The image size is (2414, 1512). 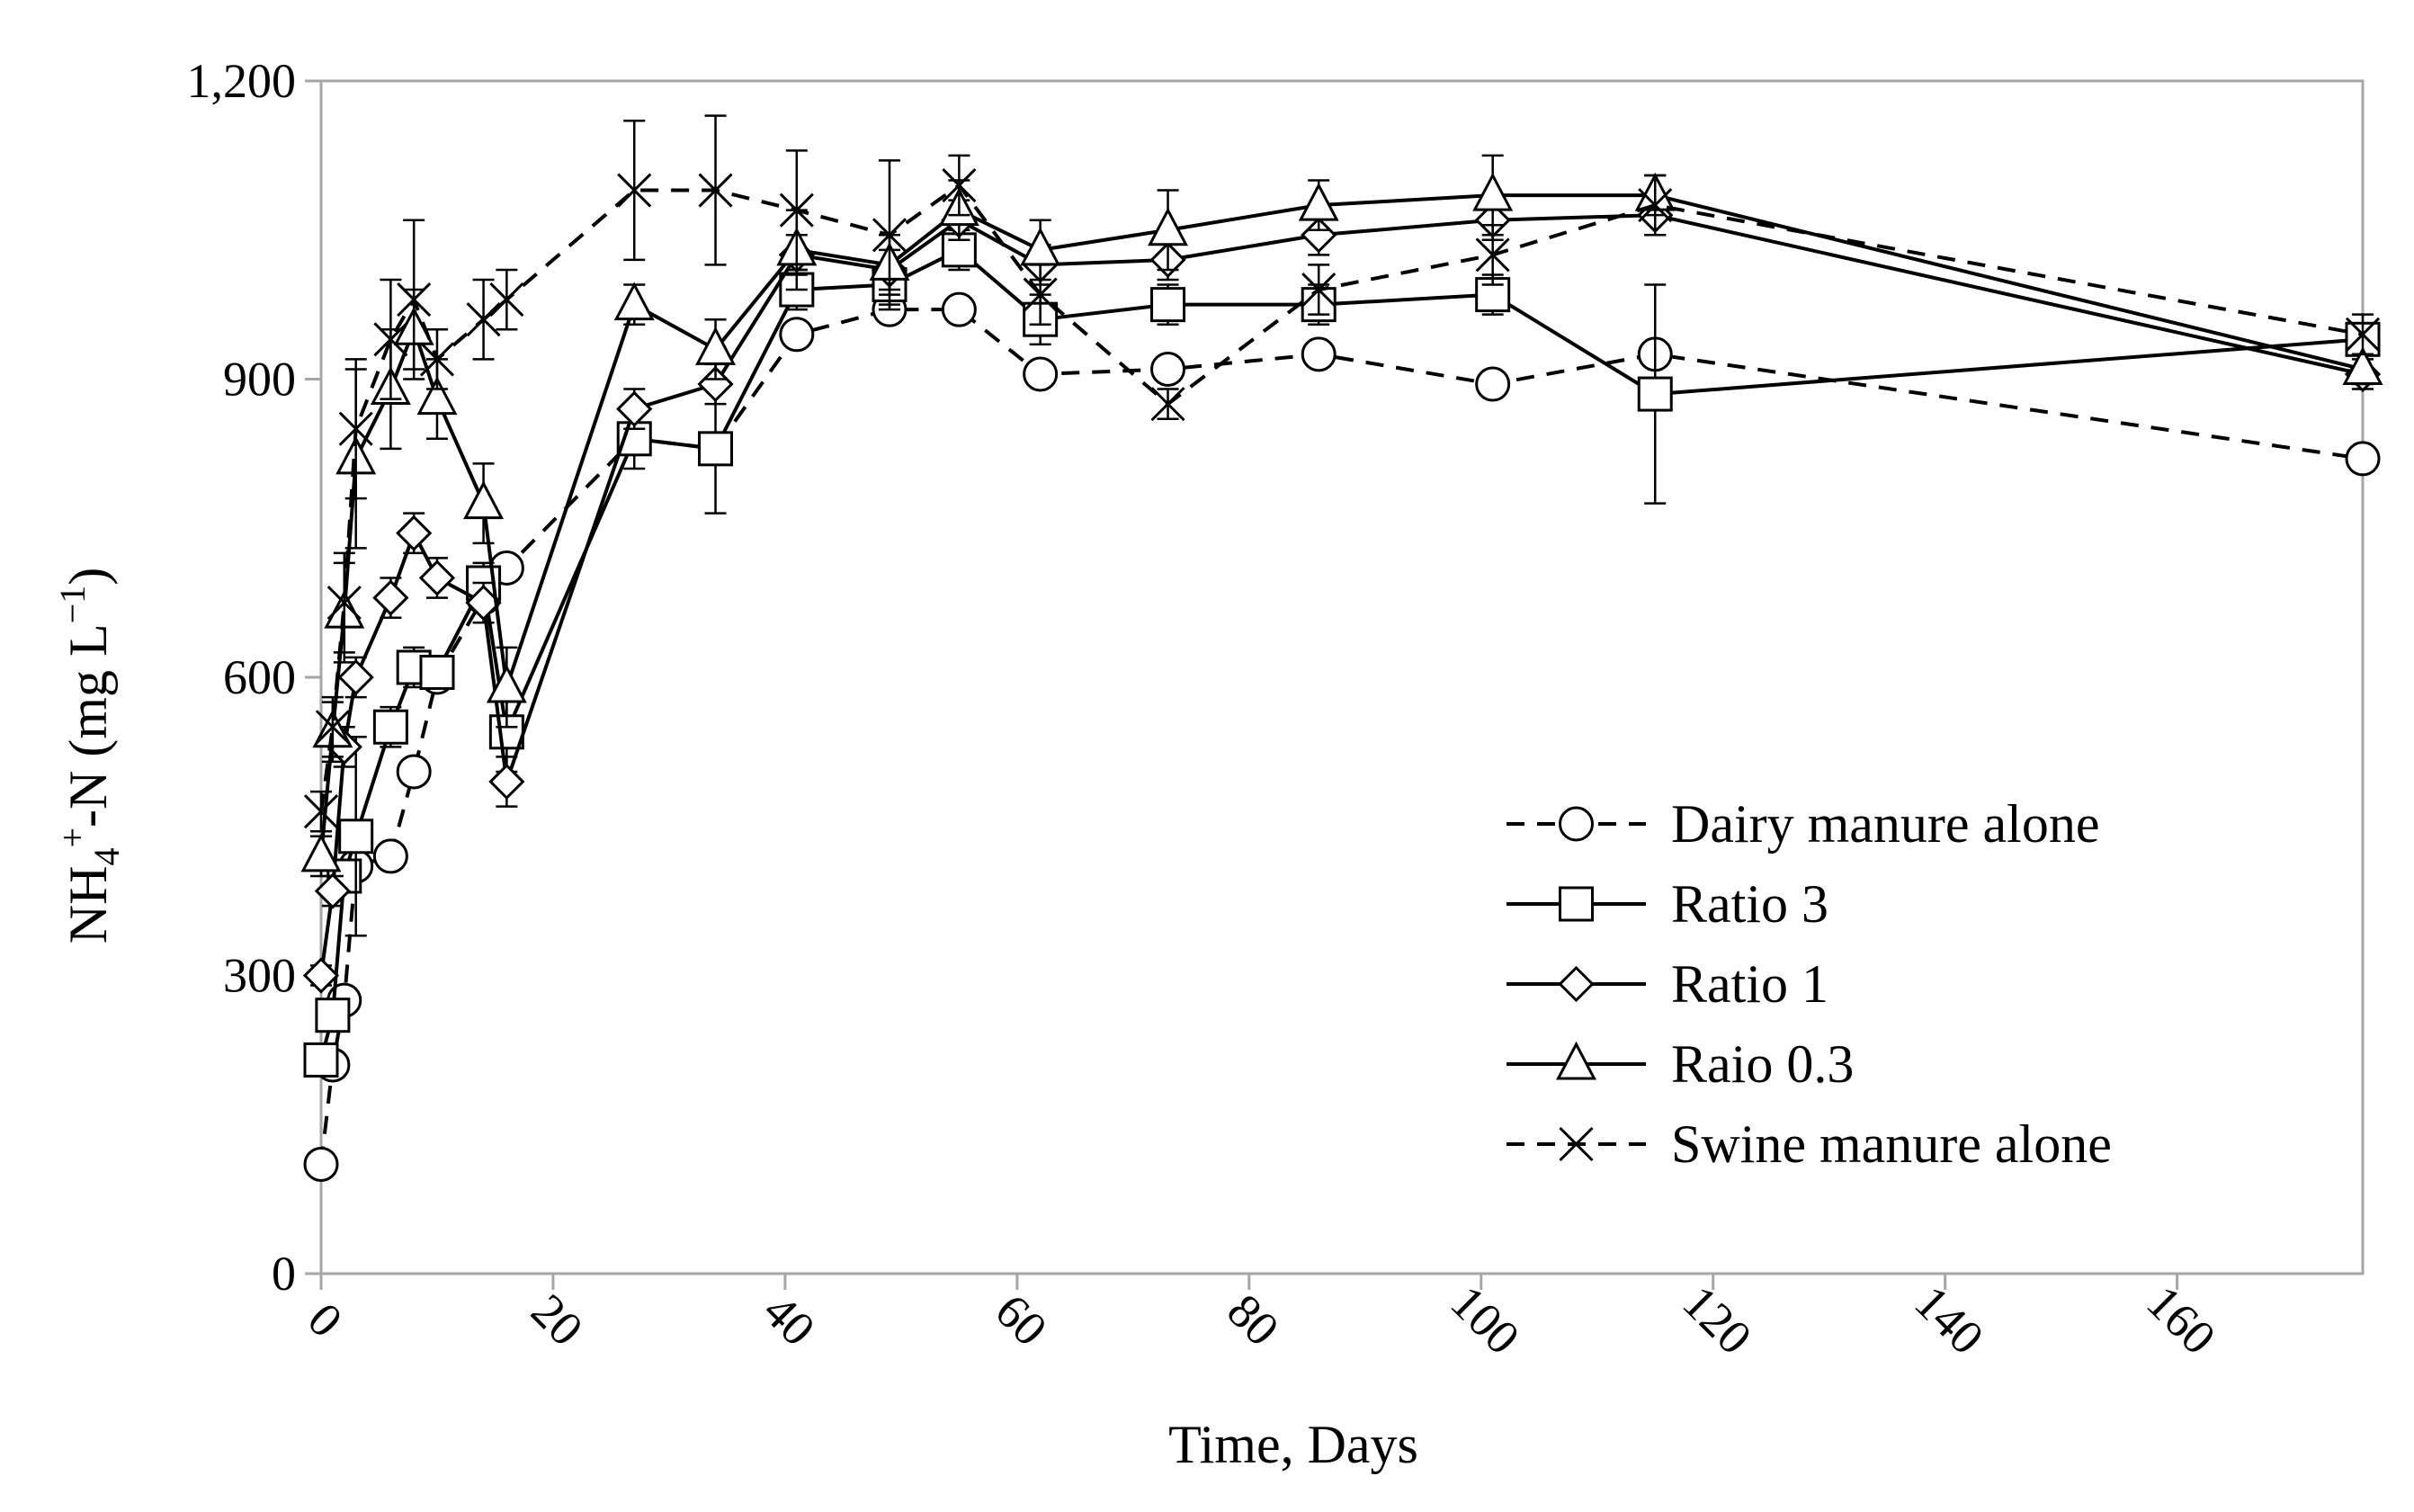 I want to click on x-axis-title: Time, Days, so click(x=1293, y=1444).